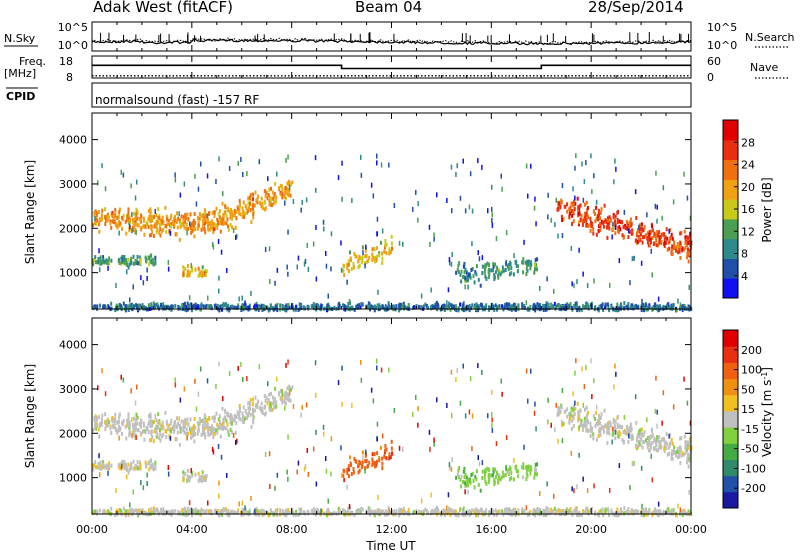 Image resolution: width=800 pixels, height=554 pixels. What do you see at coordinates (751, 350) in the screenshot?
I see `colorbar-tick-label: 200` at bounding box center [751, 350].